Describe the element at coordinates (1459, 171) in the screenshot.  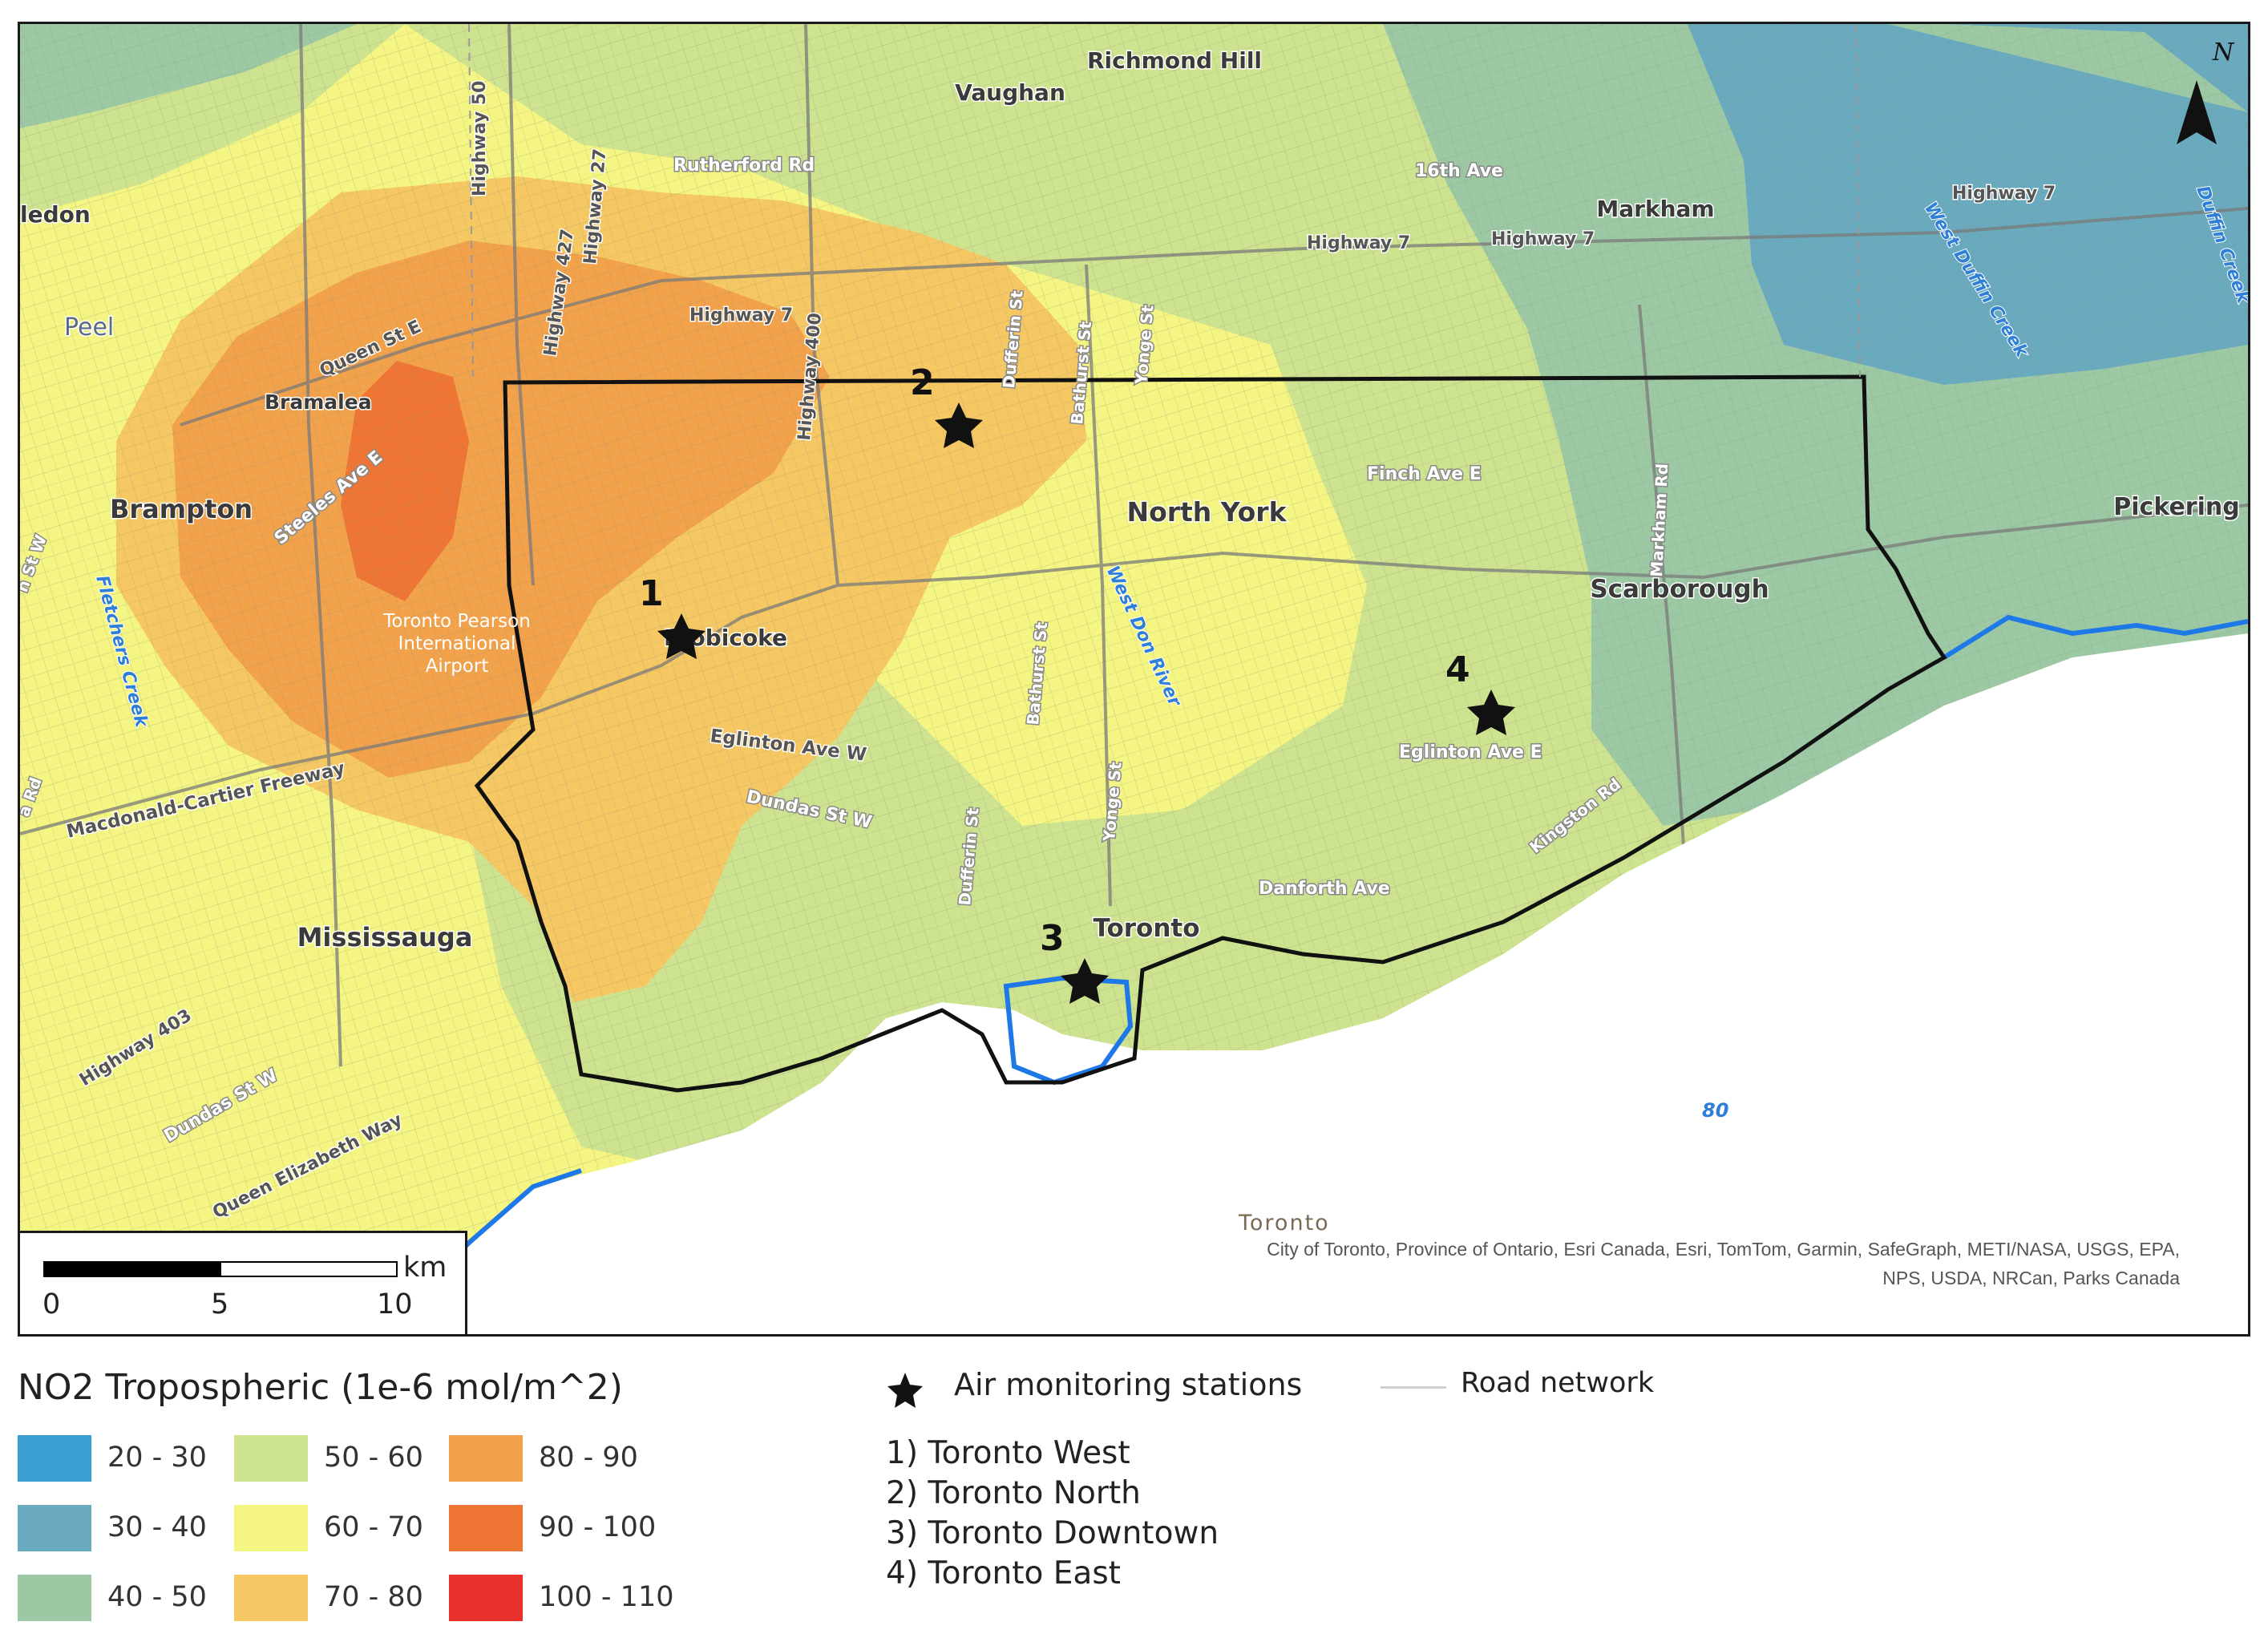
I see `road-16th: 16th Ave` at that location.